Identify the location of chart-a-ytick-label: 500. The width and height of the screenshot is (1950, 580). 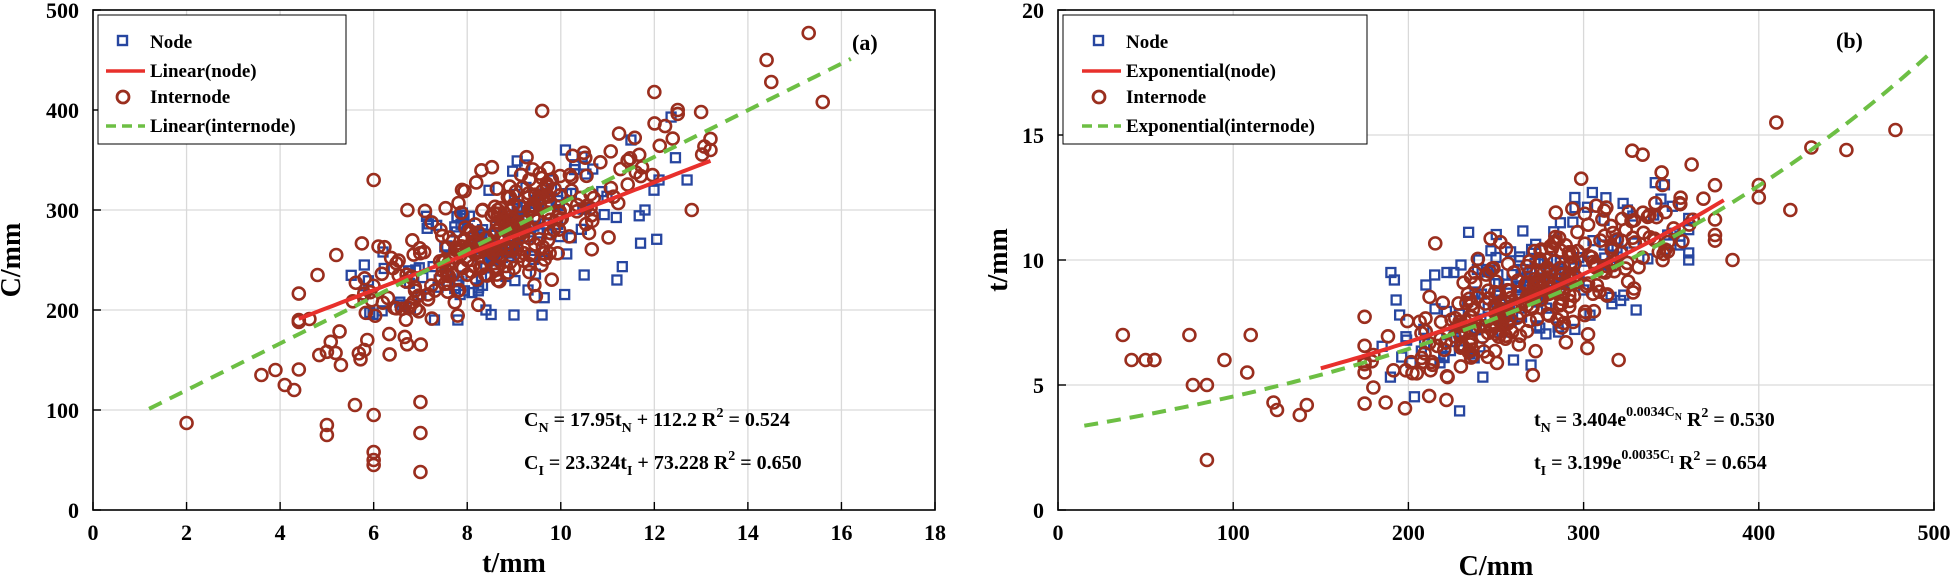
(62, 11).